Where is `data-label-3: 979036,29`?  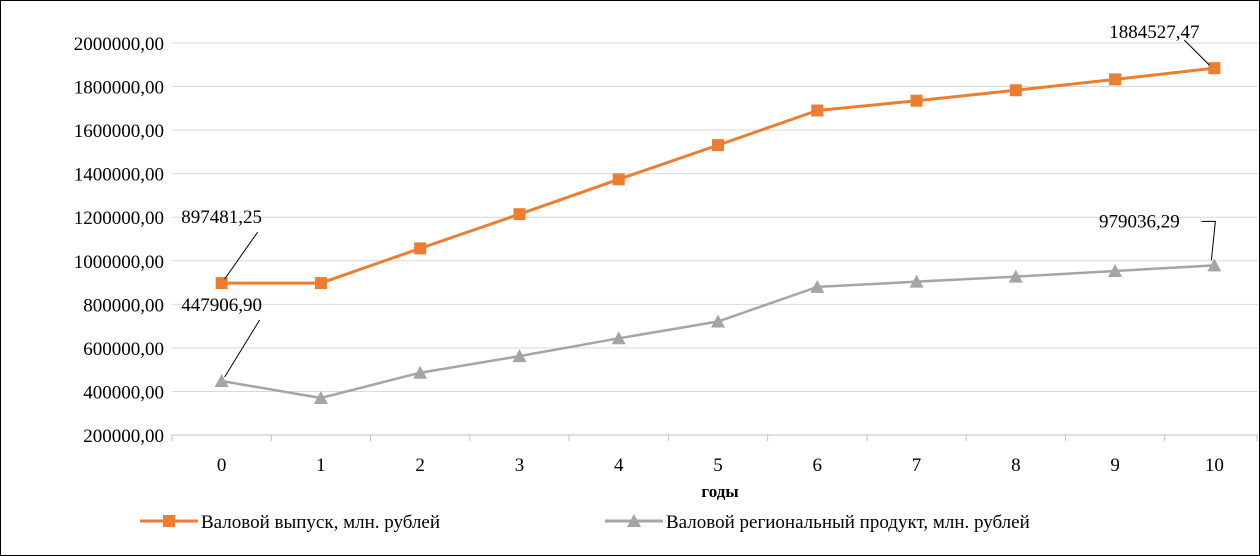
data-label-3: 979036,29 is located at coordinates (1139, 221).